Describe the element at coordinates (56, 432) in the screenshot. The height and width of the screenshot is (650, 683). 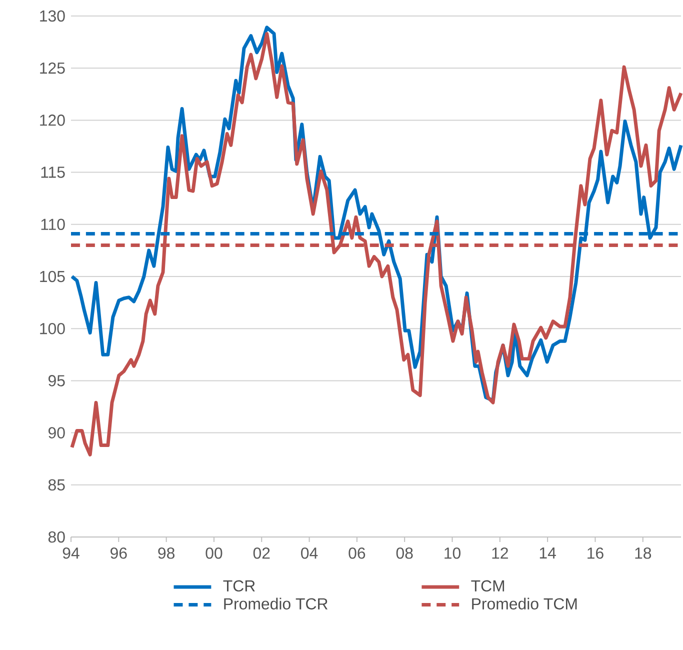
I see `y-tick-label: 90` at that location.